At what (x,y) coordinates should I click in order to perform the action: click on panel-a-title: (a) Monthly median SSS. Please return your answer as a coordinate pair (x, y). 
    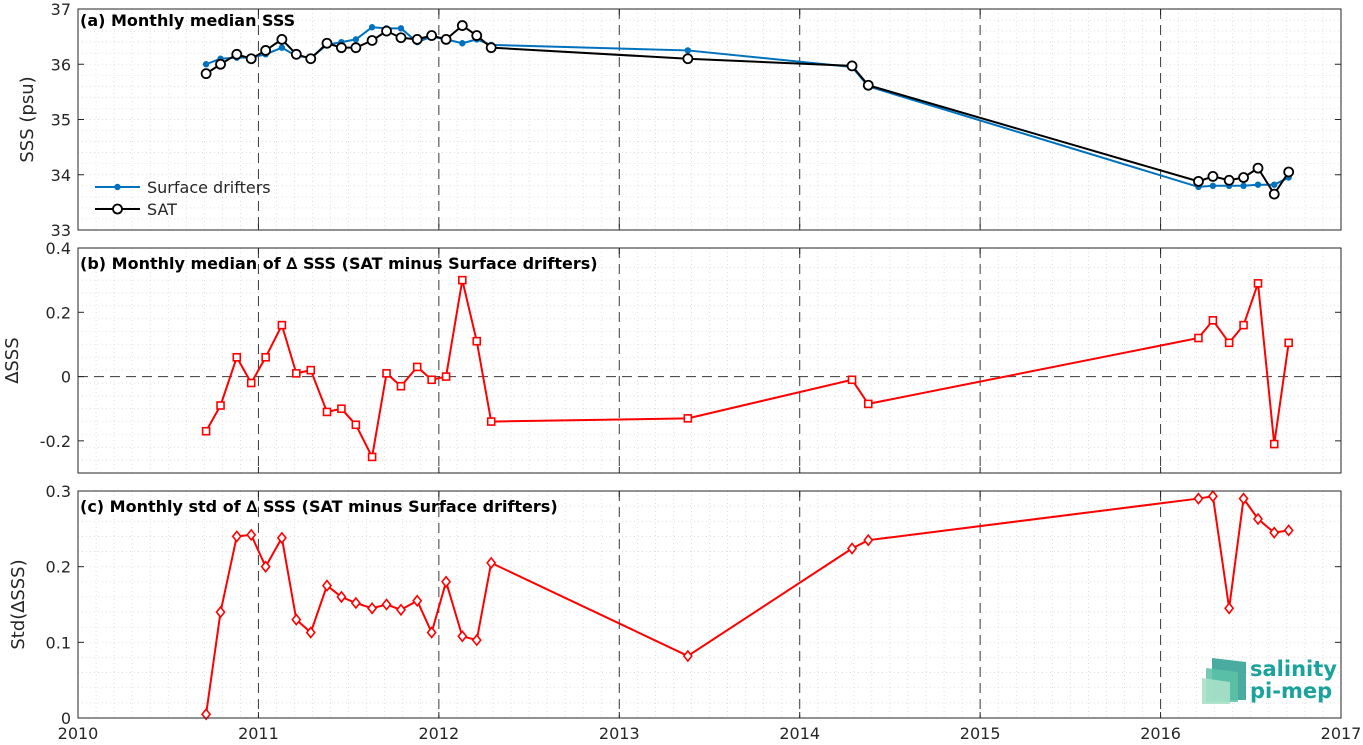
    Looking at the image, I should click on (187, 20).